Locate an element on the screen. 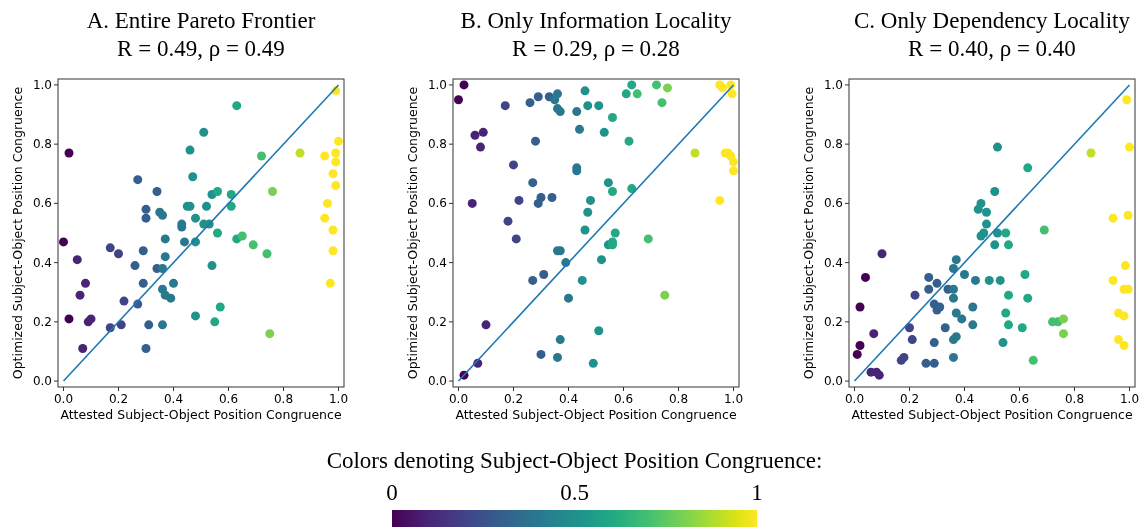 This screenshot has height=529, width=1139. color-bar-label: 0.5 is located at coordinates (574, 492).